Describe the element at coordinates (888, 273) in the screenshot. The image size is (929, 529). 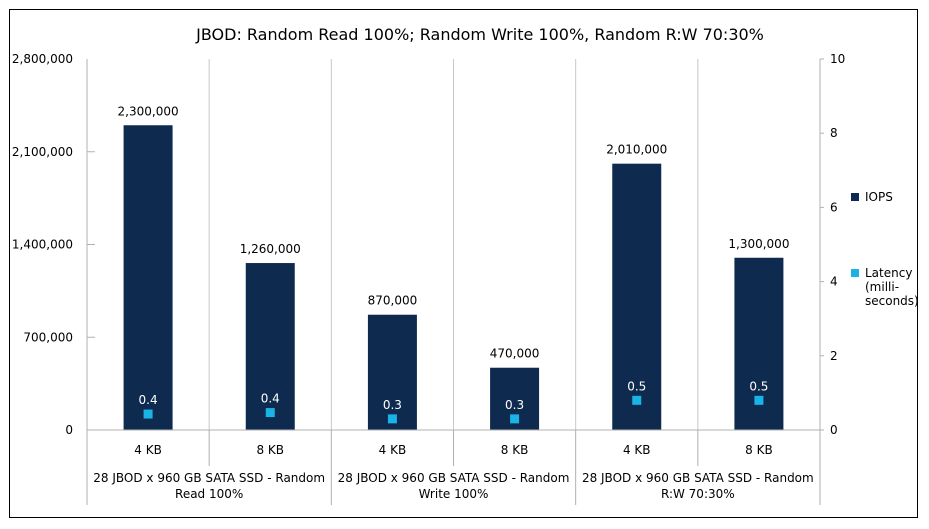
I see `legend-label-latency: Latency` at that location.